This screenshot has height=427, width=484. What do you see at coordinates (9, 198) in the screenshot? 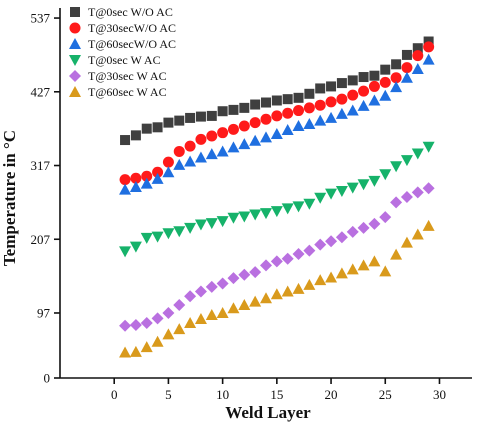
I see `y-axis-title: Temperature in °C` at bounding box center [9, 198].